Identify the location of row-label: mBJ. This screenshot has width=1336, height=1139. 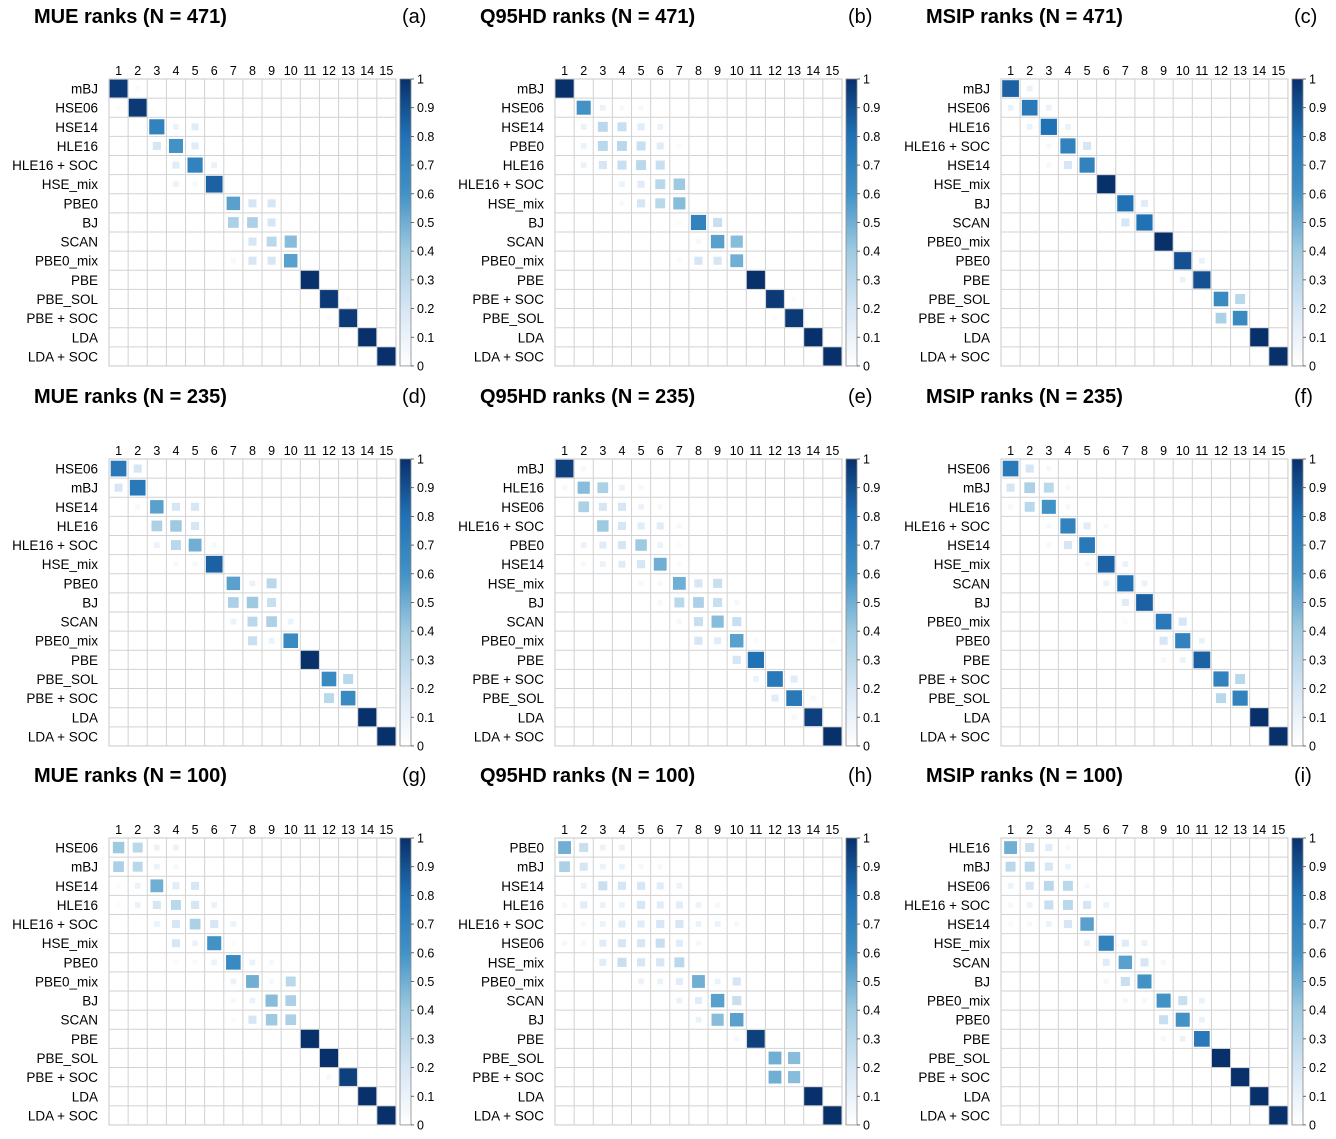
(530, 89).